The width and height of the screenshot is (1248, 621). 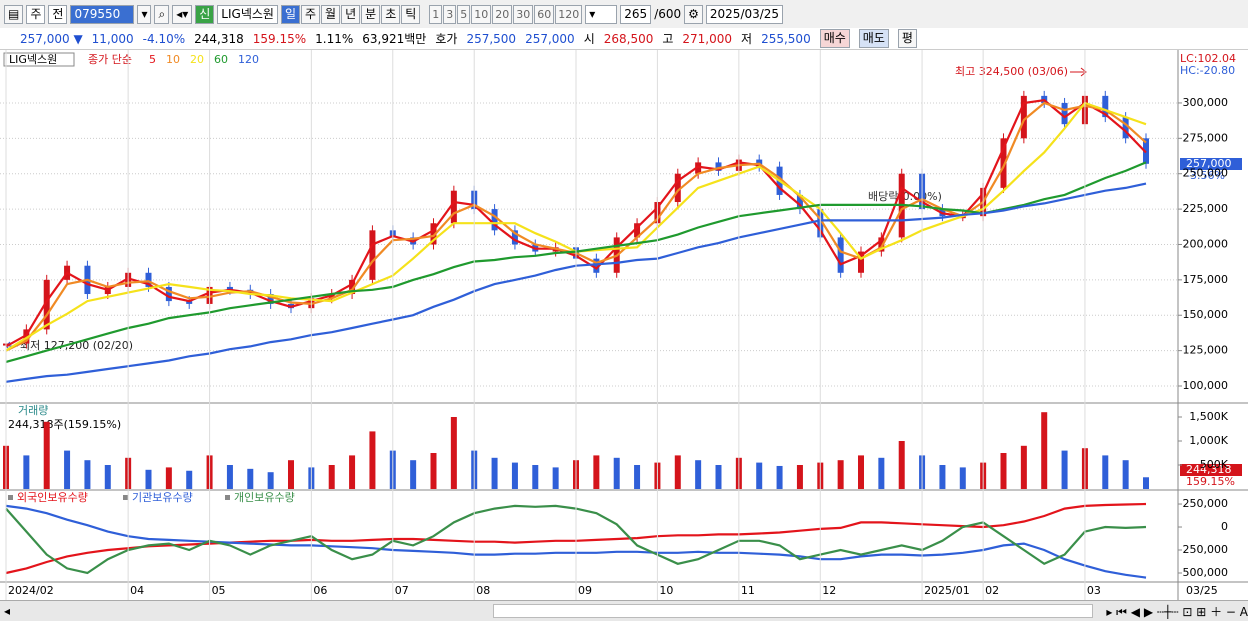 I want to click on interval-button: 10, so click(x=481, y=14).